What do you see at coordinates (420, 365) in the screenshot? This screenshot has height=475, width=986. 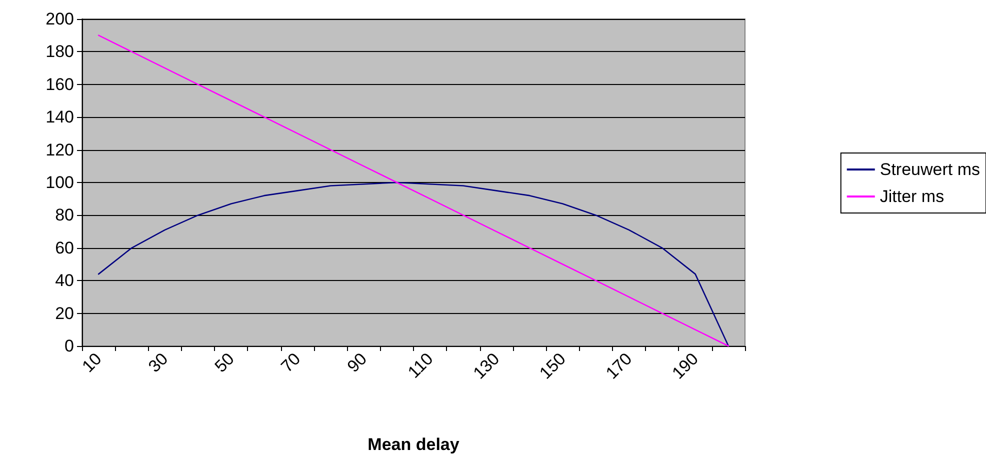 I see `x-tick-label: 110` at bounding box center [420, 365].